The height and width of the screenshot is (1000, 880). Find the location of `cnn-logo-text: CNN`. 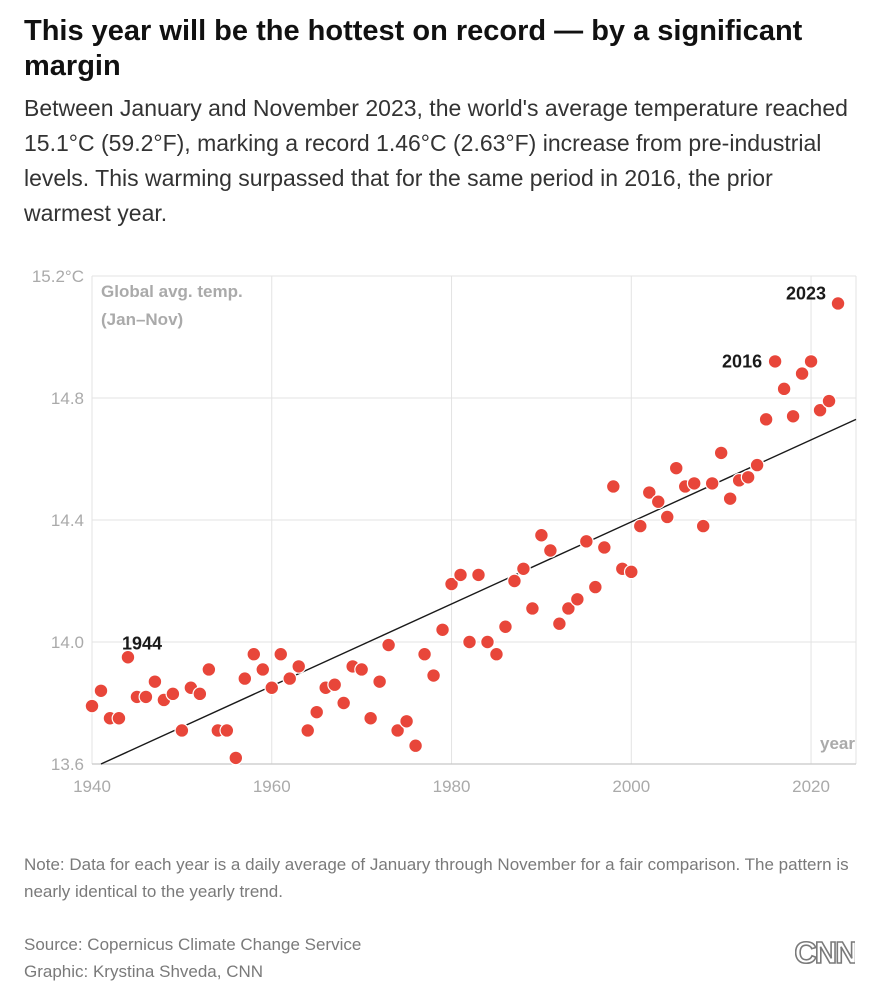

cnn-logo-text: CNN is located at coordinates (825, 952).